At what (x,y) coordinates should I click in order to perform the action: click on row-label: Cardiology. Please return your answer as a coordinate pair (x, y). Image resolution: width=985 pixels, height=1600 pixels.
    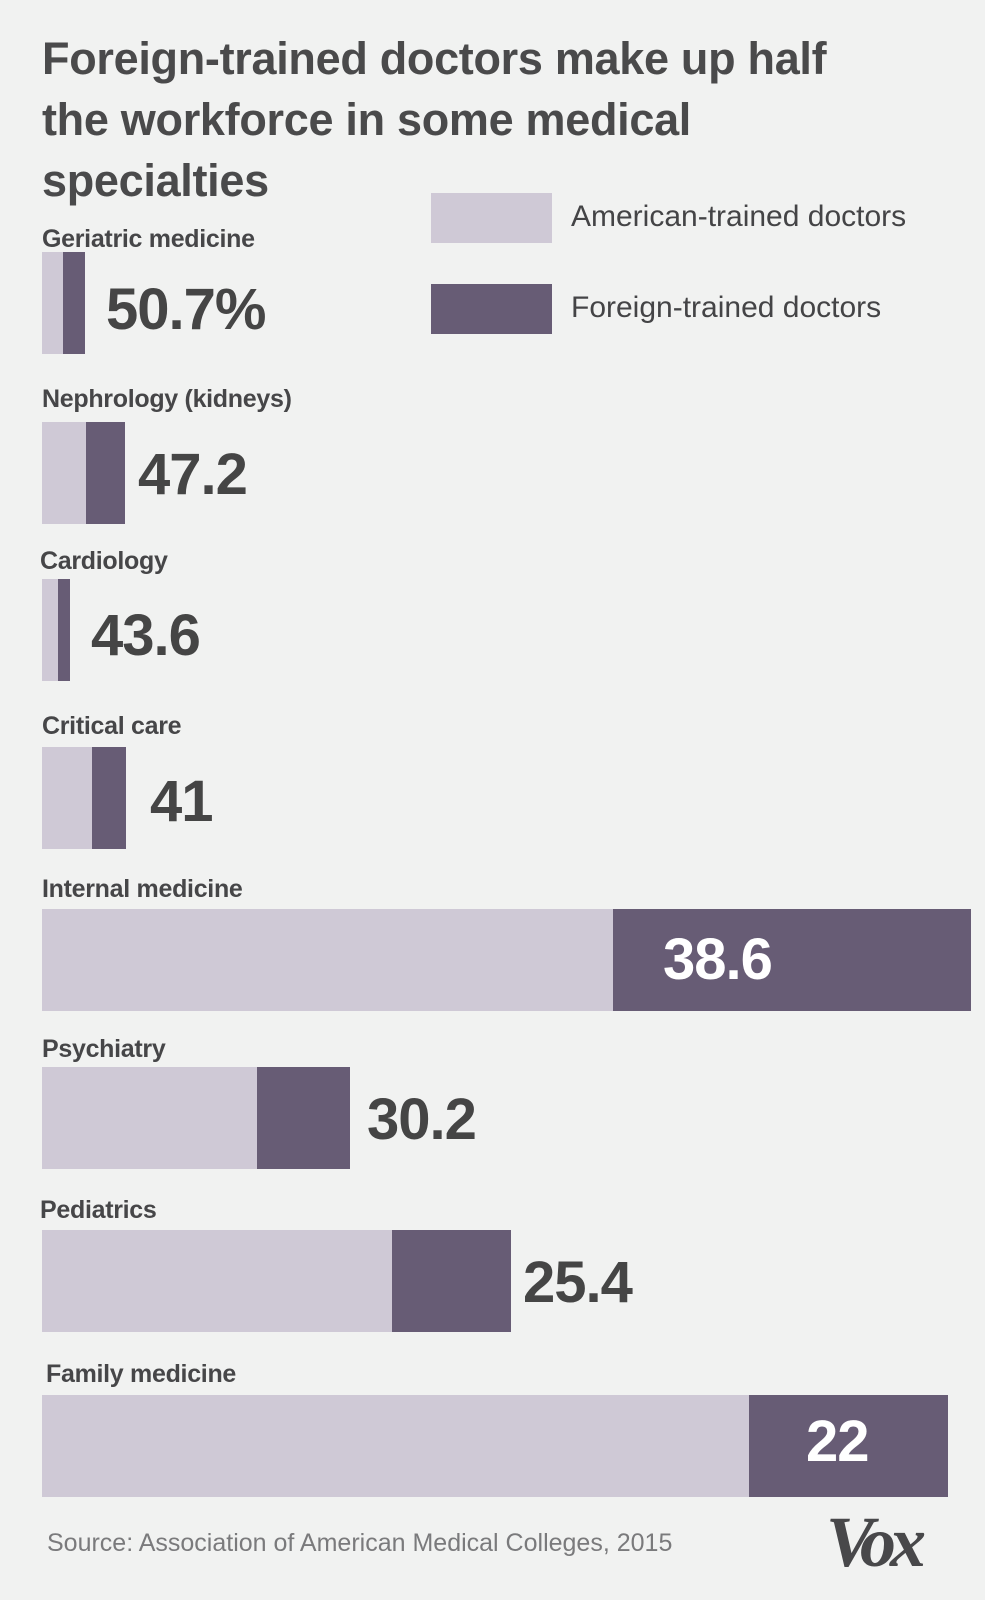
    Looking at the image, I should click on (104, 561).